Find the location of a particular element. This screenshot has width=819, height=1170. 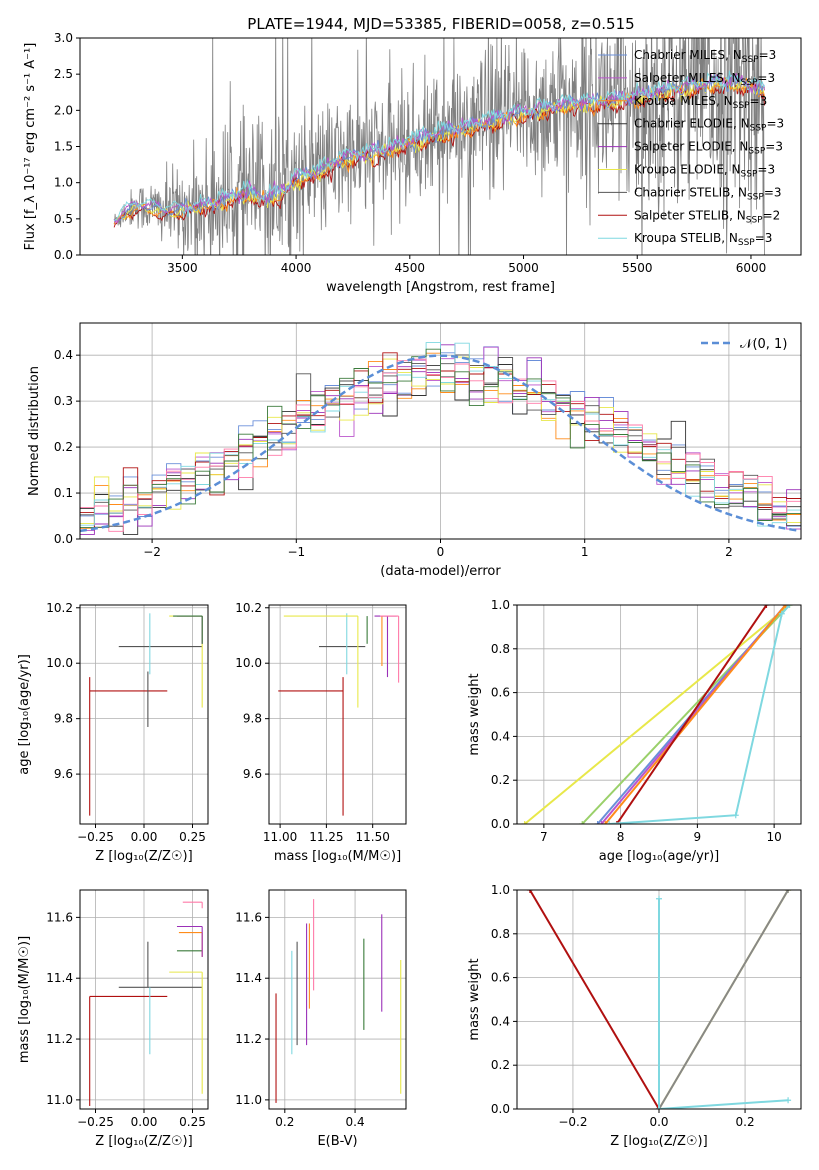

x-tick-label: 11.25 is located at coordinates (326, 837).